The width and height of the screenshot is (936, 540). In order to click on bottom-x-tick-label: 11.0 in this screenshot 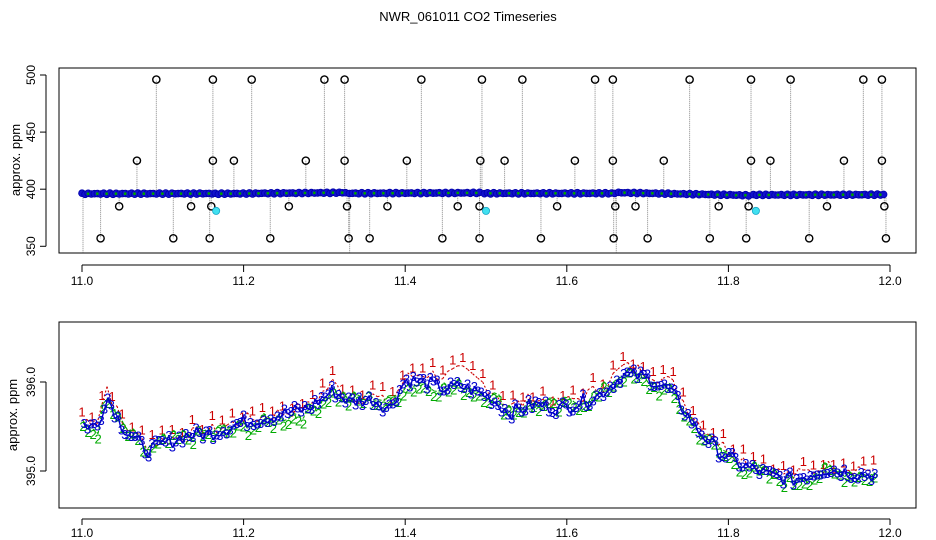, I will do `click(82, 533)`.